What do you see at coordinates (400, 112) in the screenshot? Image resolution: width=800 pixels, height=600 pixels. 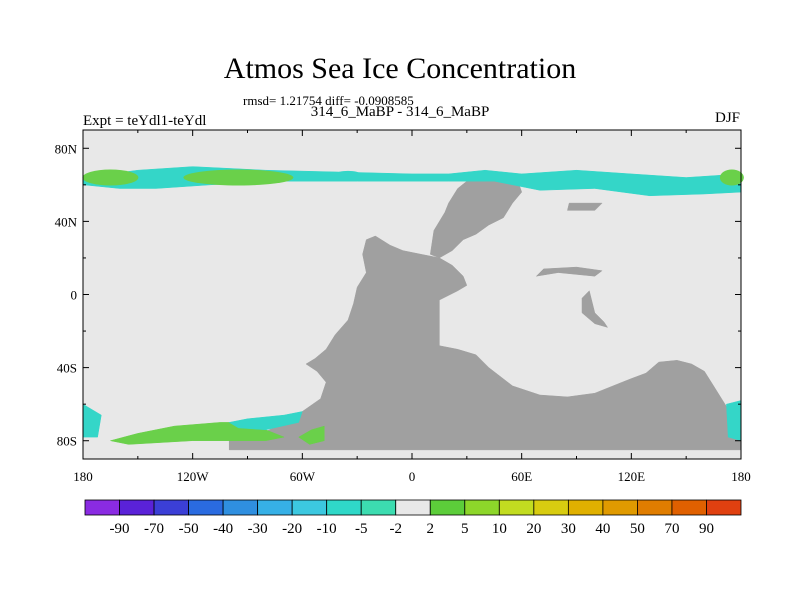 I see `chart-subtitle: 314_6_MaBP - 314_6_MaBP` at bounding box center [400, 112].